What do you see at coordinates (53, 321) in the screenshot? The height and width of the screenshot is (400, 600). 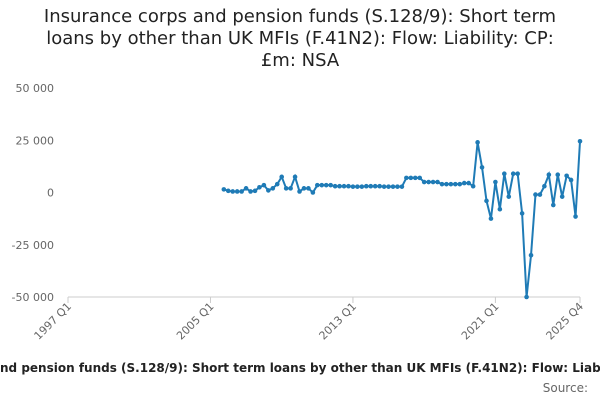 I see `x-tick-label: 1997 Q1` at bounding box center [53, 321].